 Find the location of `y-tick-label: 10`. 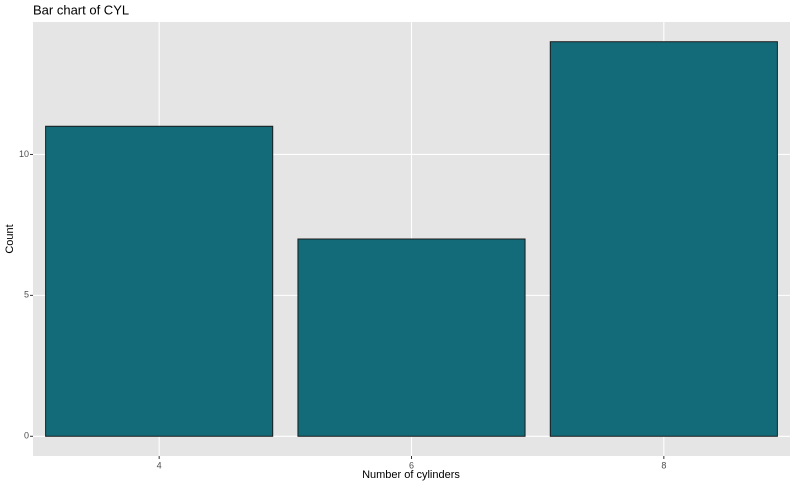

y-tick-label: 10 is located at coordinates (24, 154).